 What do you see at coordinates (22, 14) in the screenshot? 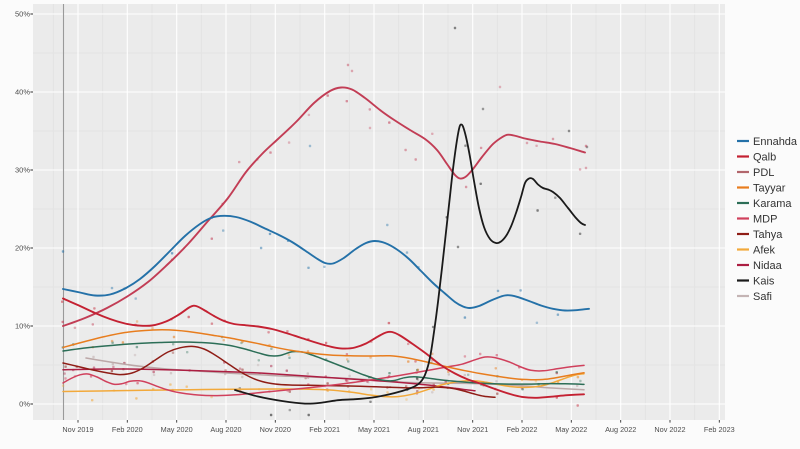
I see `svg-text: 50%` at bounding box center [22, 14].